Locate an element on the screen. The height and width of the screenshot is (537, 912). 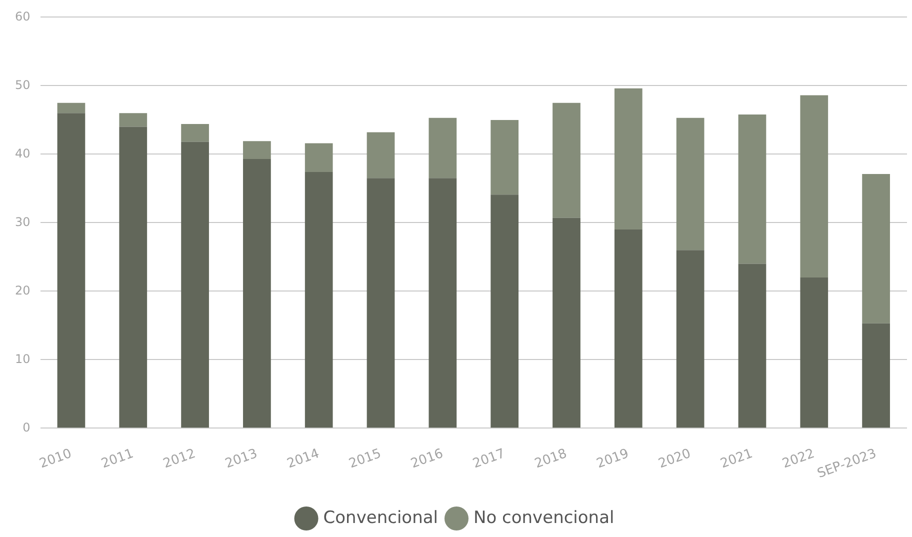
y-tick-label: 20 is located at coordinates (22, 290).